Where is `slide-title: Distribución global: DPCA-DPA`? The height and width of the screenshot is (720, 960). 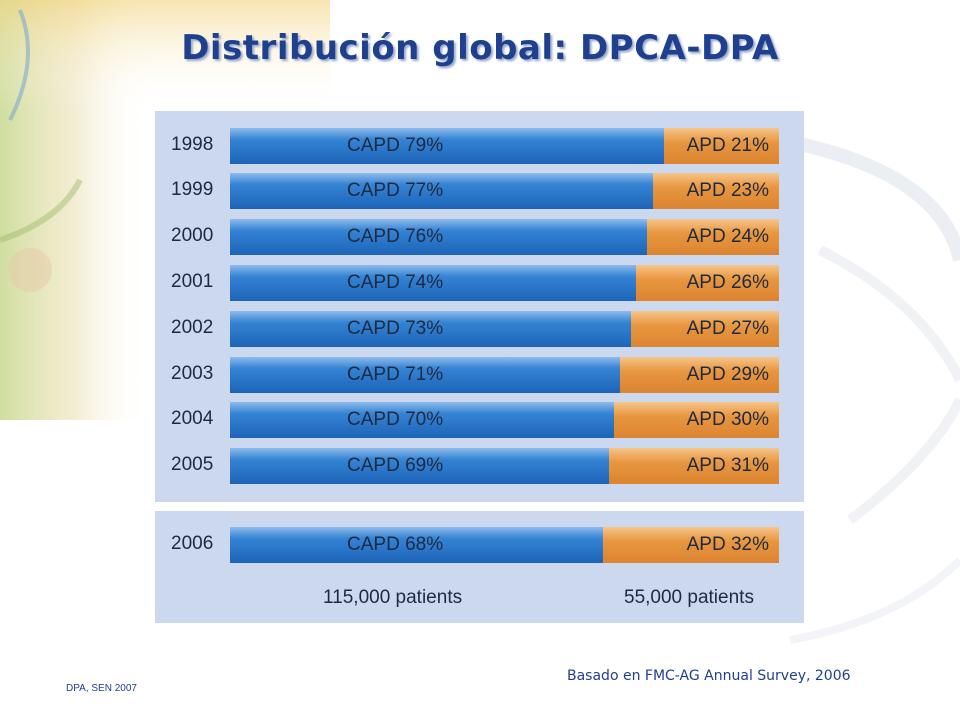
slide-title: Distribución global: DPCA-DPA is located at coordinates (480, 48).